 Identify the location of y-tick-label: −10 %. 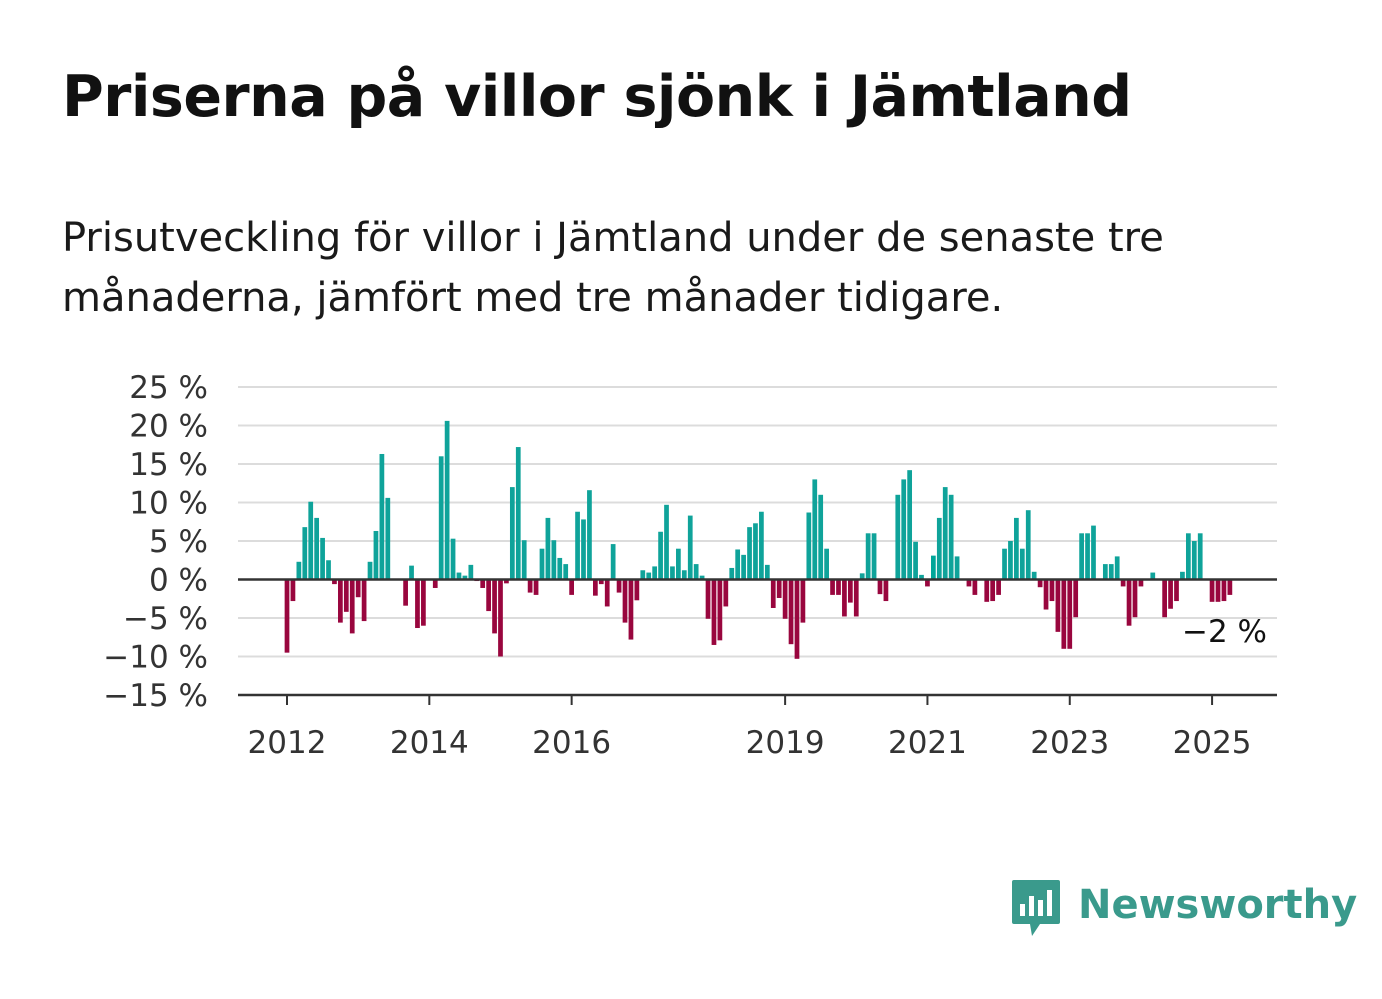
(155, 658).